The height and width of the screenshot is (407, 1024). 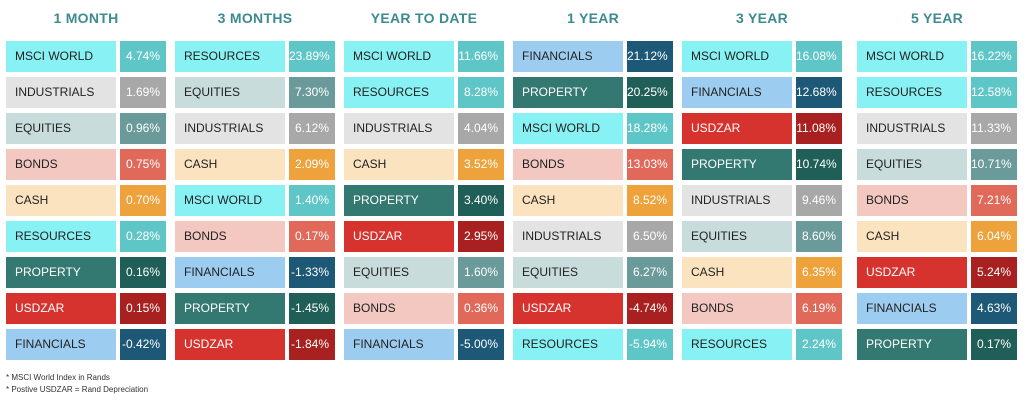 What do you see at coordinates (143, 200) in the screenshot?
I see `return-value: 0.70%` at bounding box center [143, 200].